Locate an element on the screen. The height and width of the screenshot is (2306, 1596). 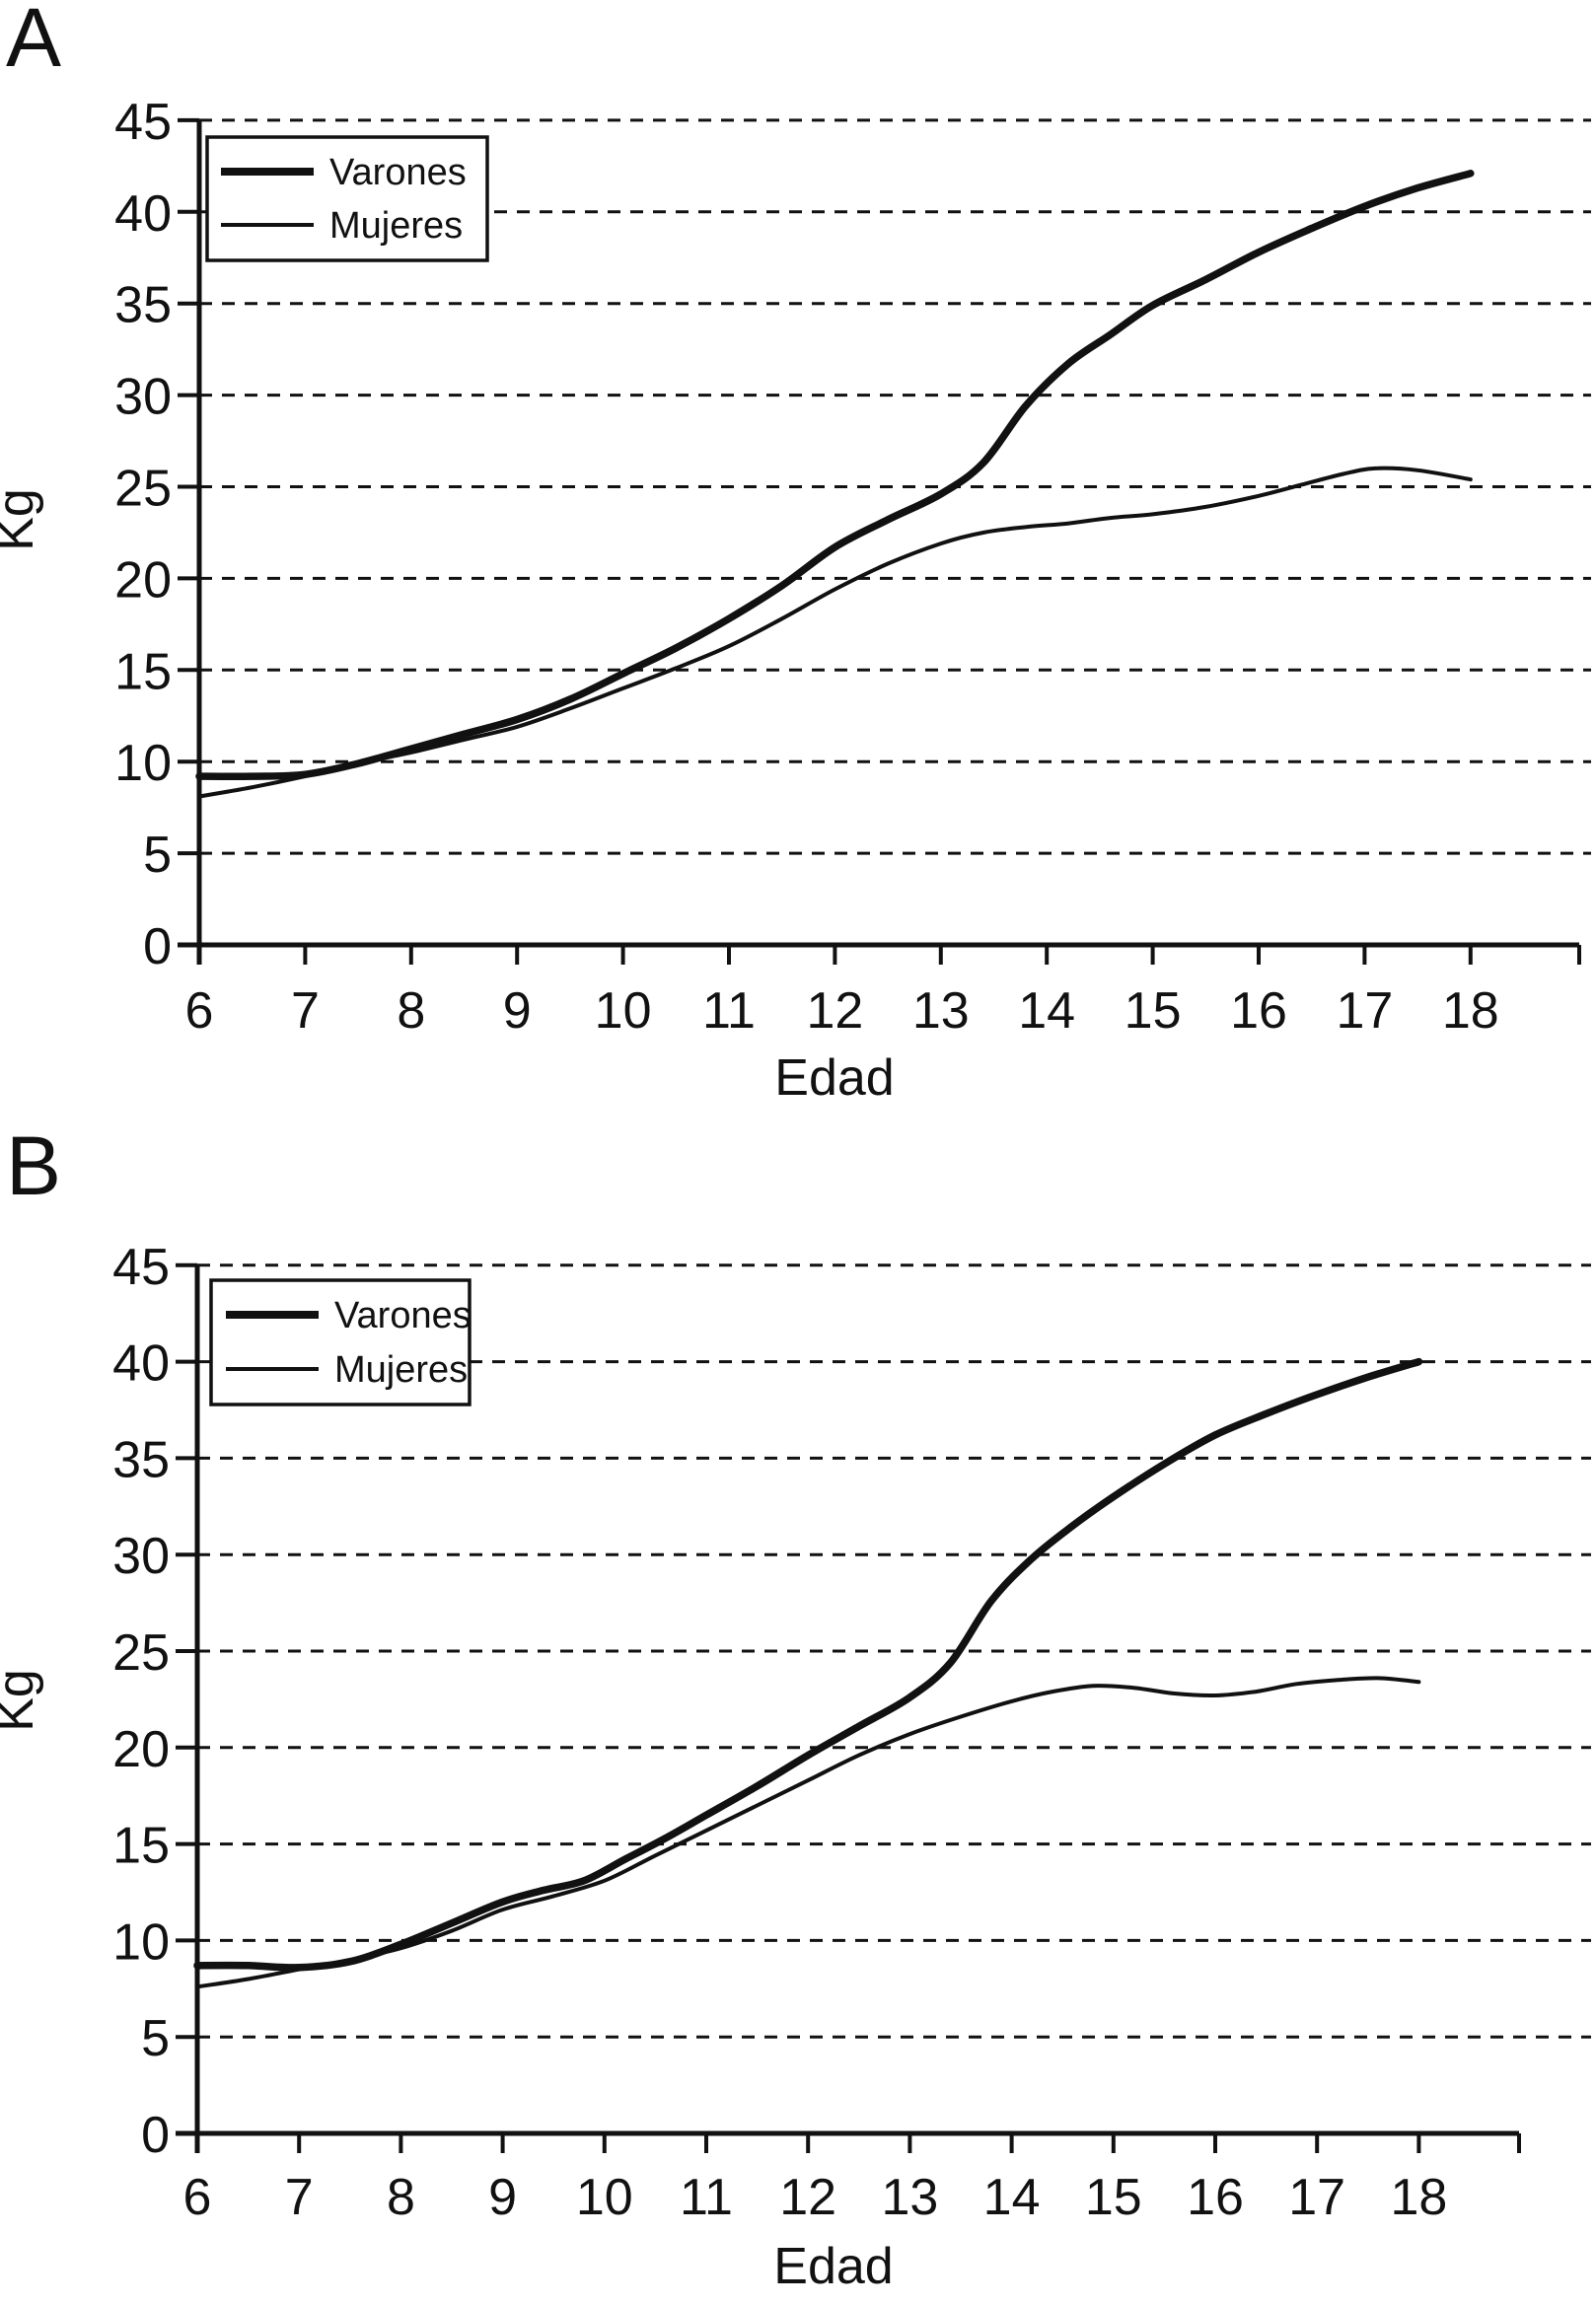
curve-mujeres-b is located at coordinates (808, 1832).